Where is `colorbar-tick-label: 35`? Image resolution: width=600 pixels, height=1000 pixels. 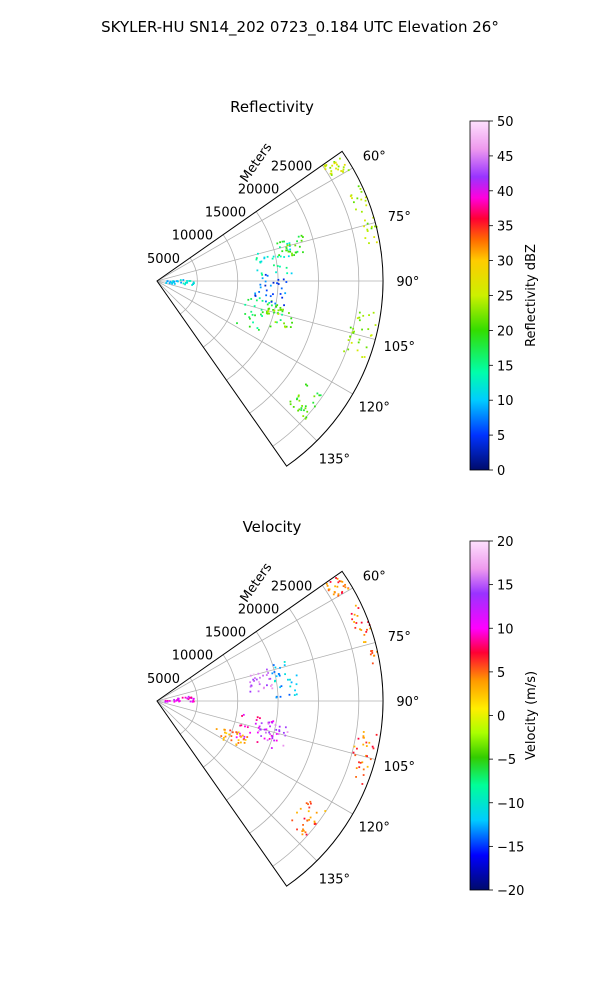 colorbar-tick-label: 35 is located at coordinates (505, 227).